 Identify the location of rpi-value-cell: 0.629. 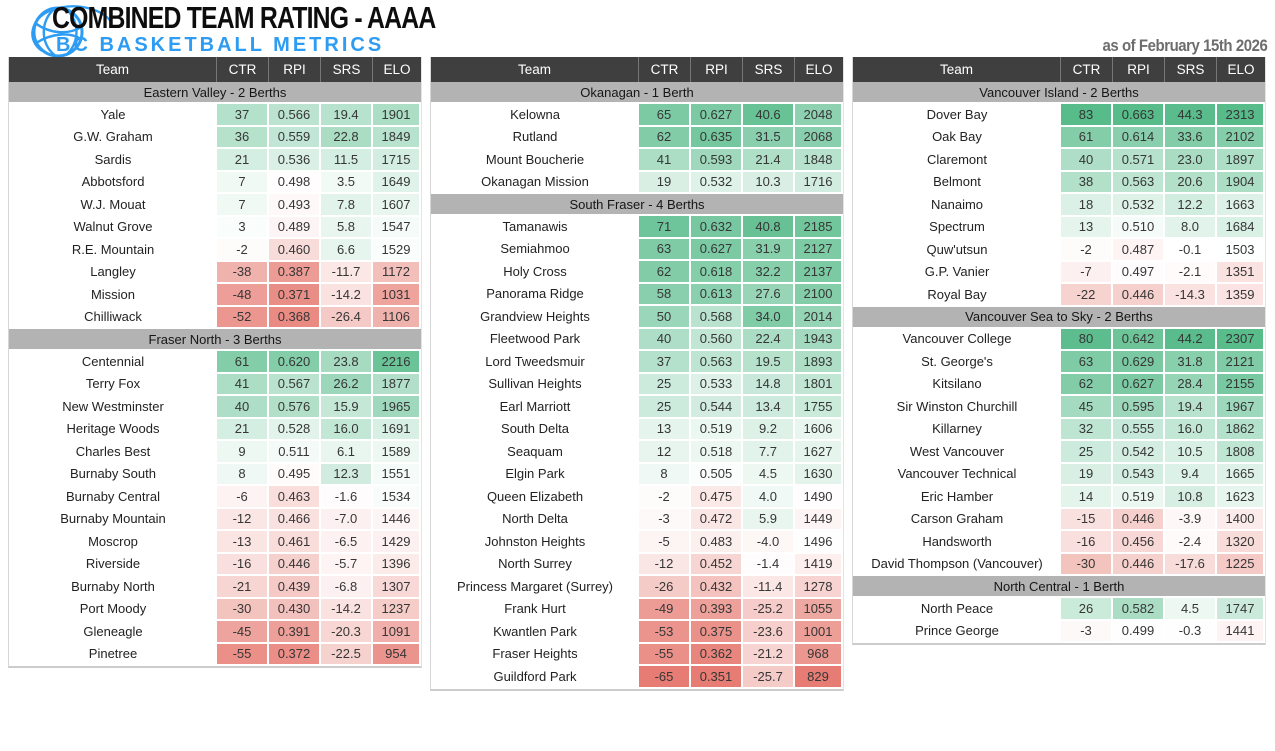
(1139, 362).